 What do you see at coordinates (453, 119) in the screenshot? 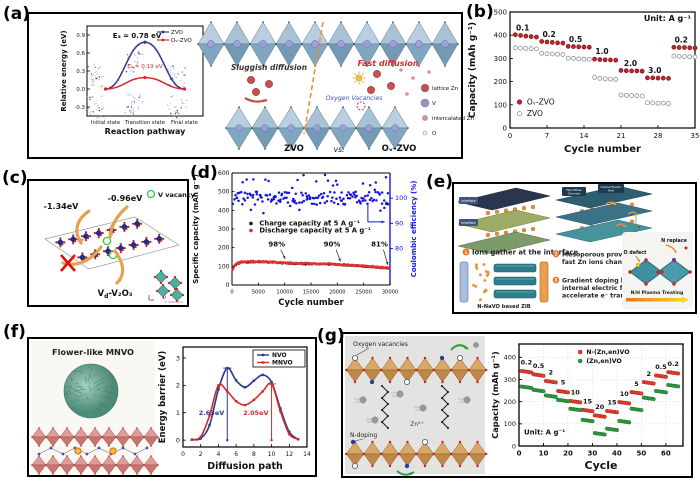
I see `svg-text: intercalated Zn` at bounding box center [453, 119].